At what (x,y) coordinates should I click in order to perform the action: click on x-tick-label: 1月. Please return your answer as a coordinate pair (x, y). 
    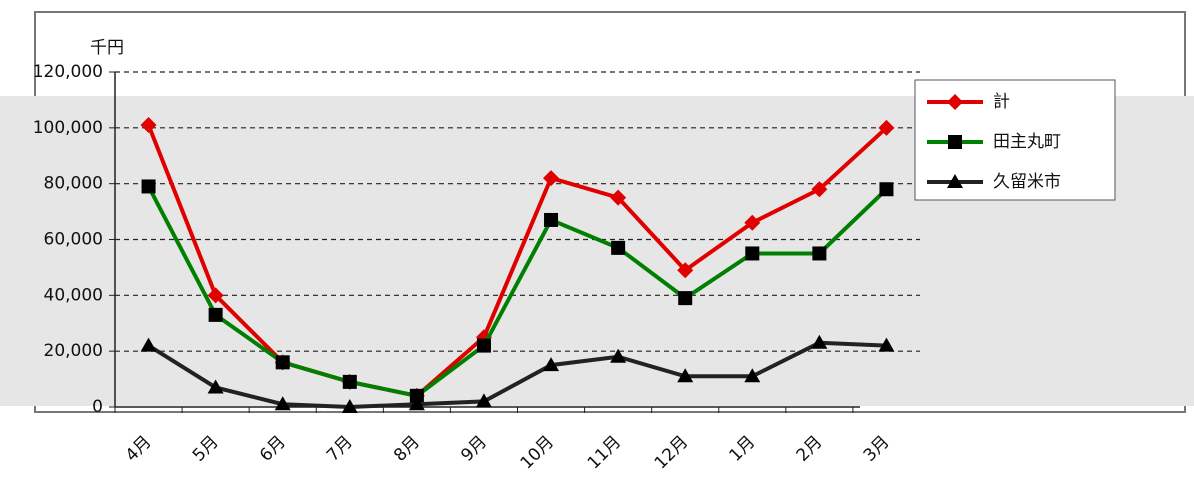
    Looking at the image, I should click on (743, 449).